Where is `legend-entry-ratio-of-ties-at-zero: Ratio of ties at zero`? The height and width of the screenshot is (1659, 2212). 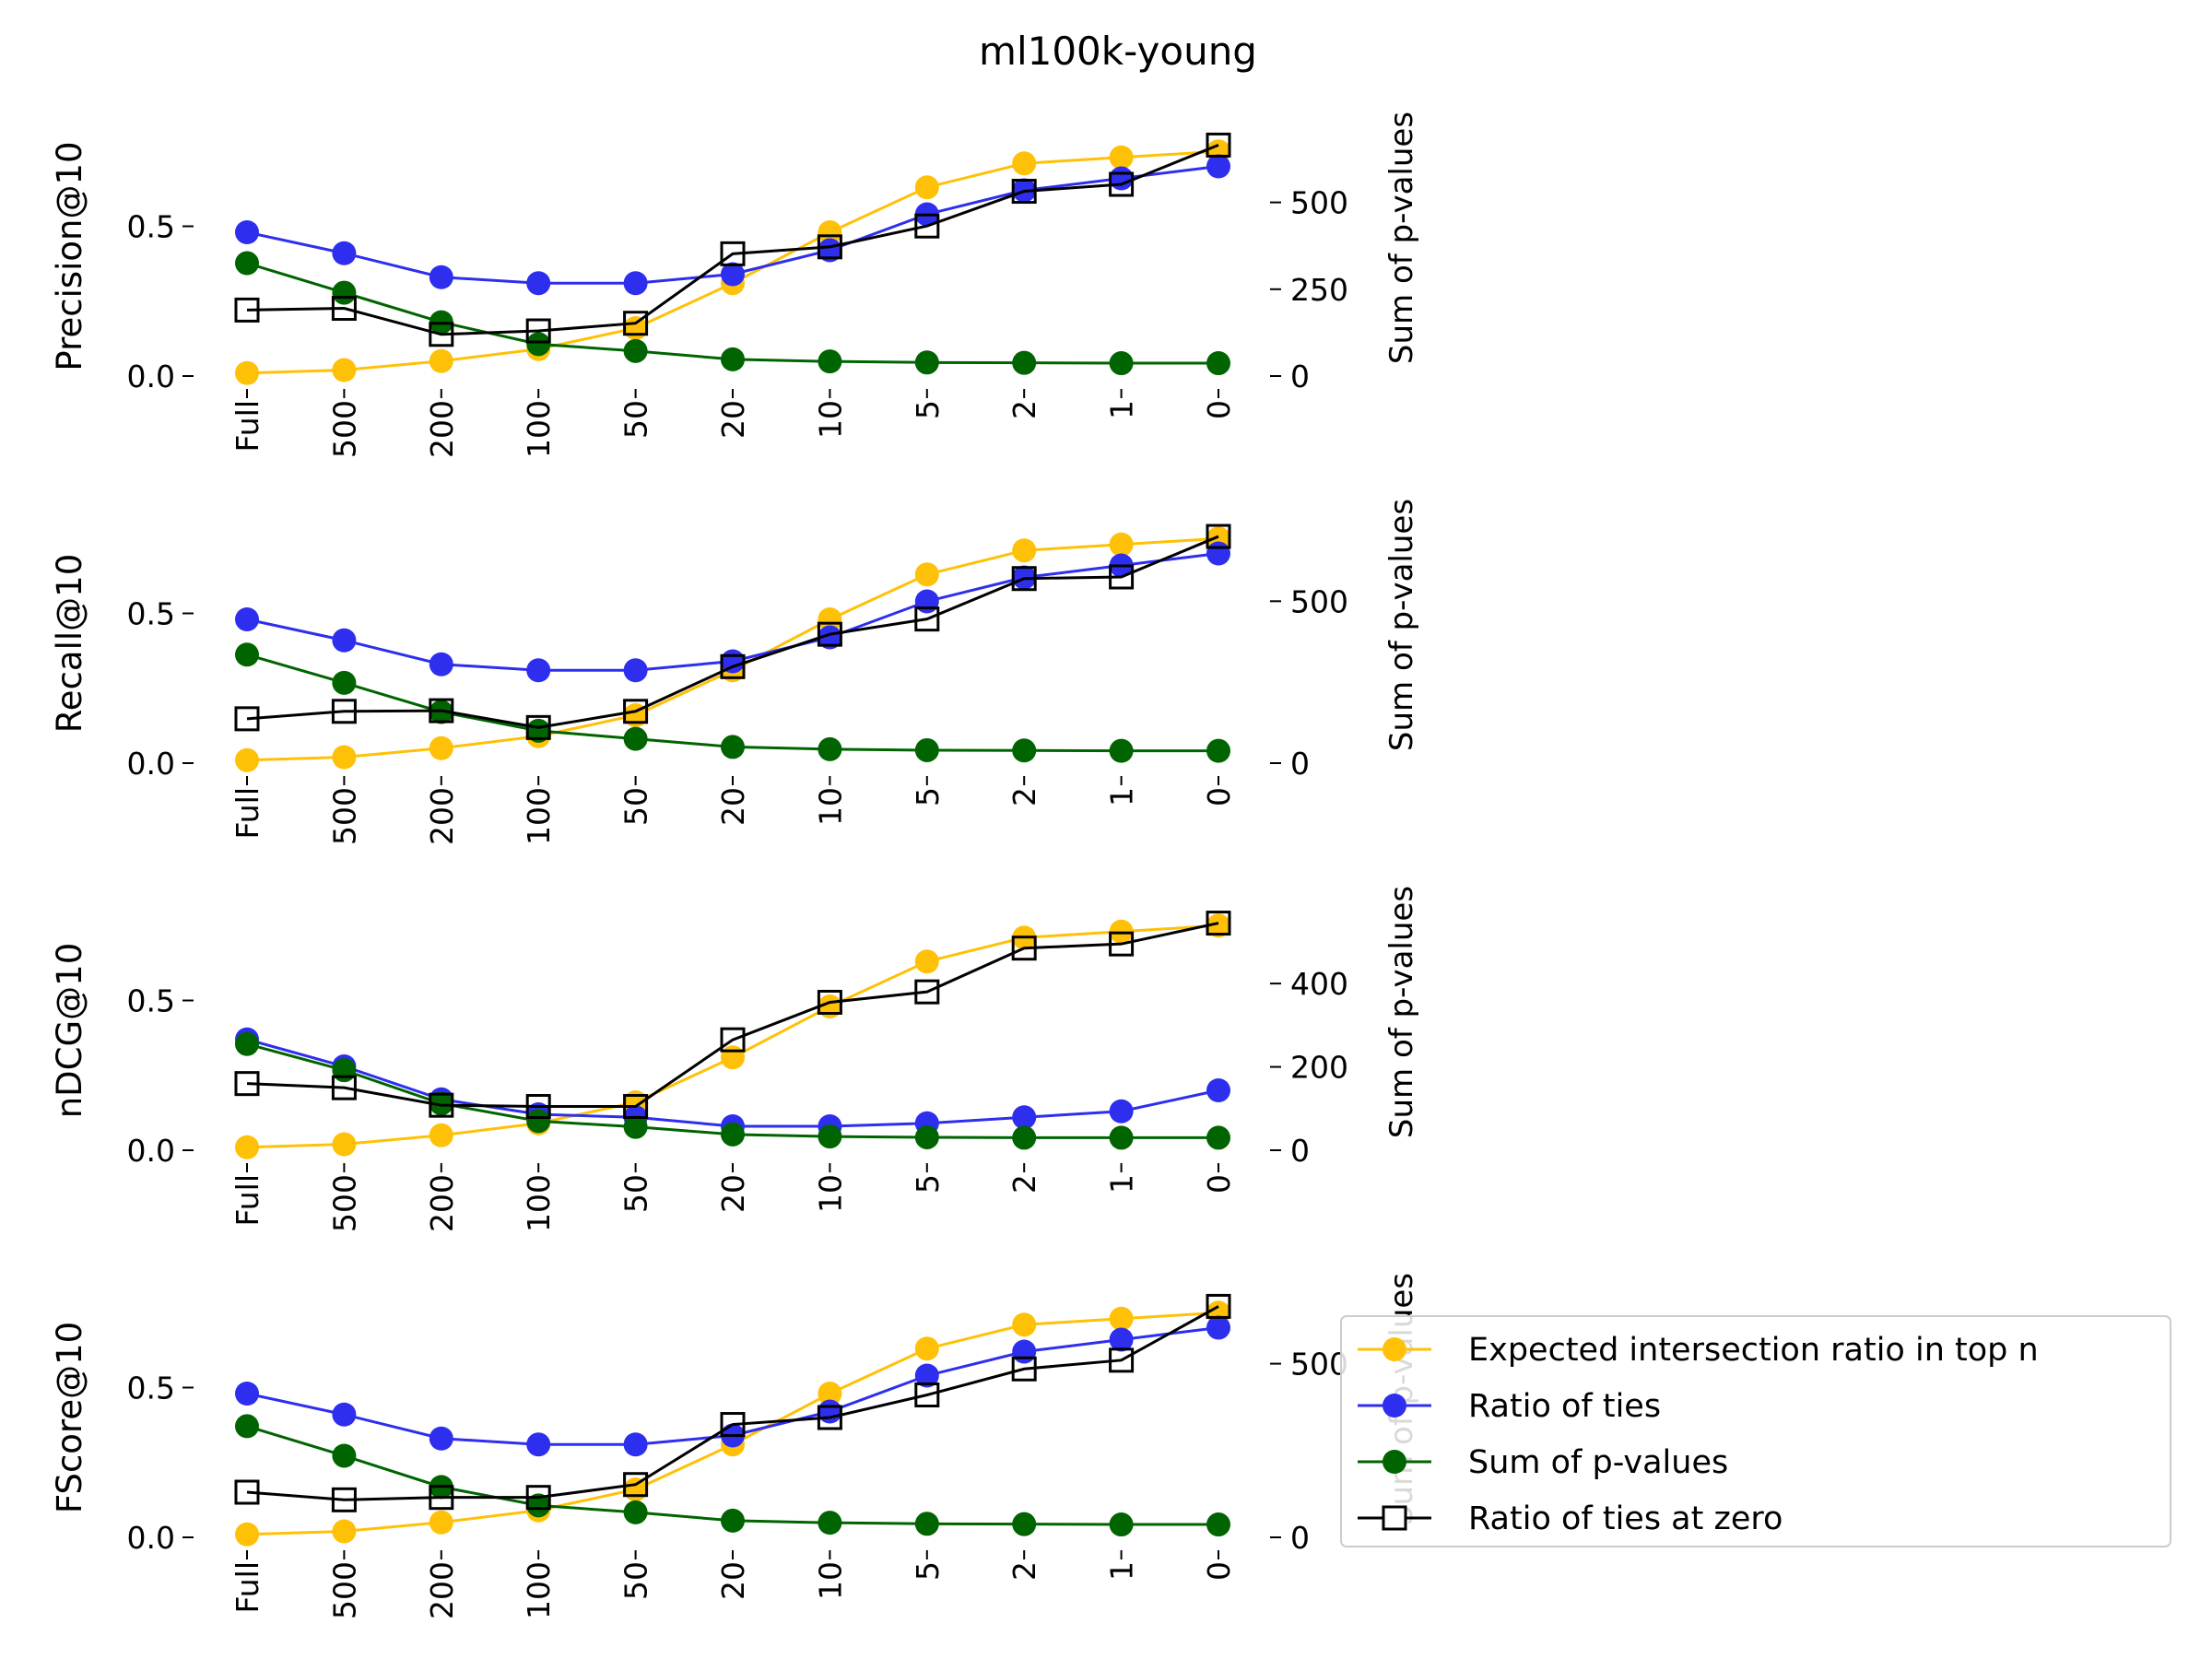 legend-entry-ratio-of-ties-at-zero: Ratio of ties at zero is located at coordinates (1570, 1518).